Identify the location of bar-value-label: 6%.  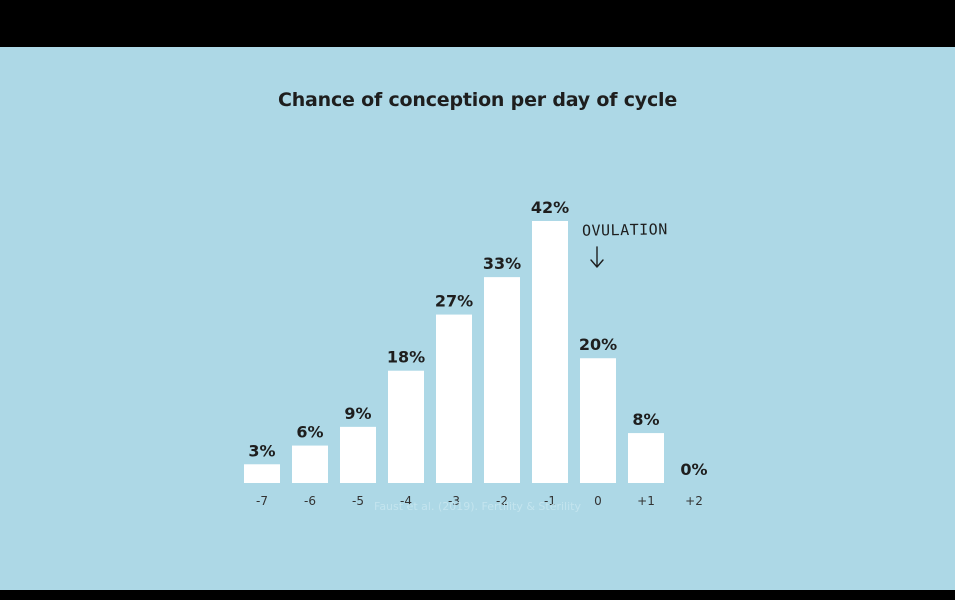
(309, 432).